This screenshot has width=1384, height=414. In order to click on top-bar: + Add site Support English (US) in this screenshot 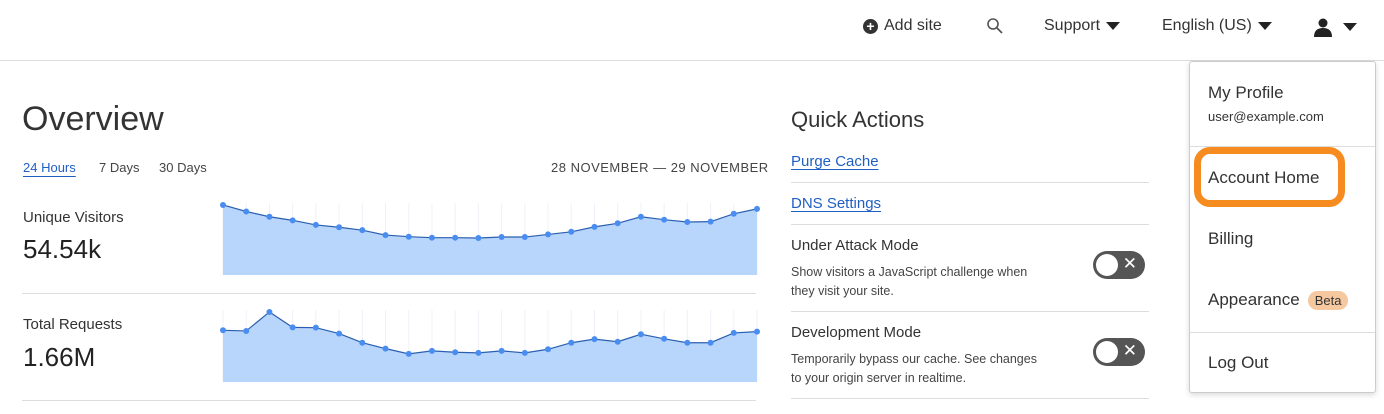, I will do `click(692, 30)`.